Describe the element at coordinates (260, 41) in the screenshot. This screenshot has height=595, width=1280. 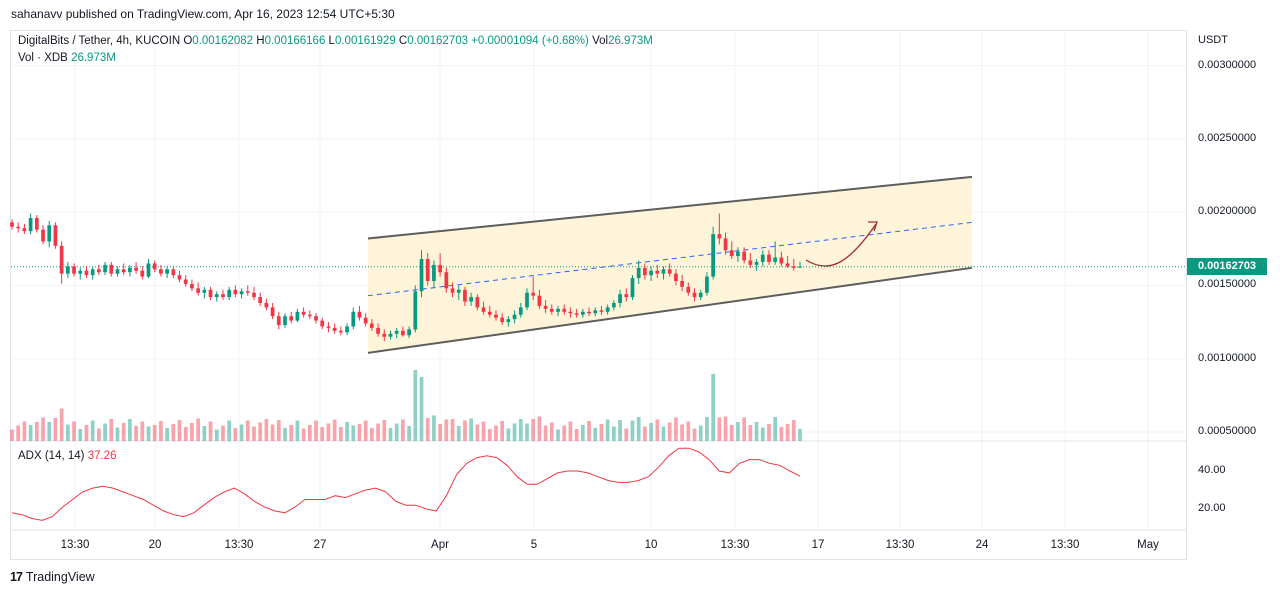
I see `high-label: H` at that location.